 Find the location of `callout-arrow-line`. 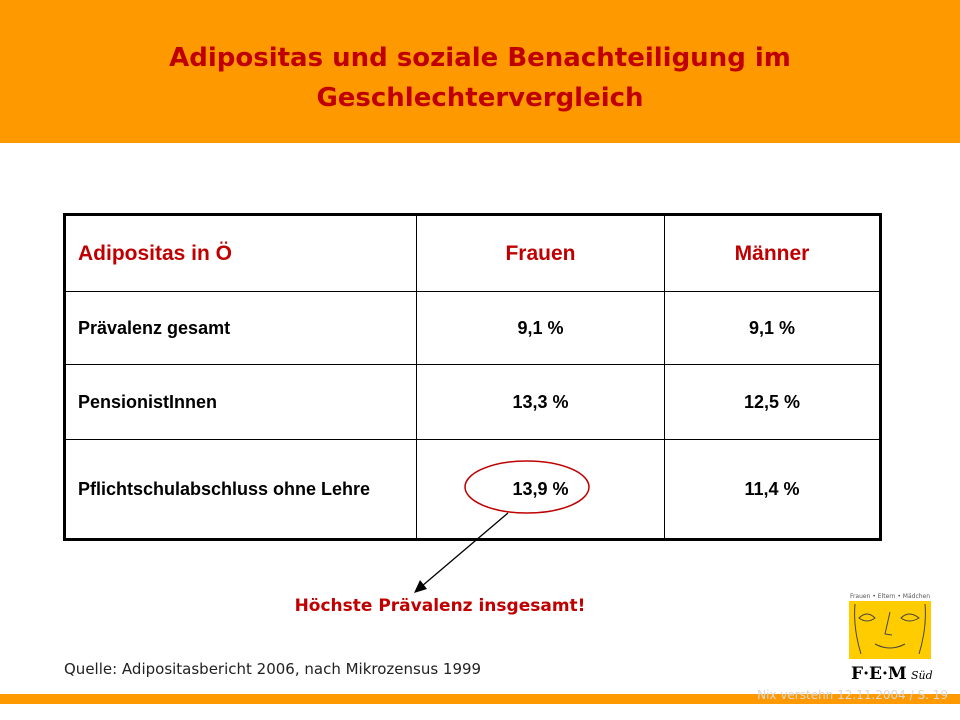

callout-arrow-line is located at coordinates (465, 549).